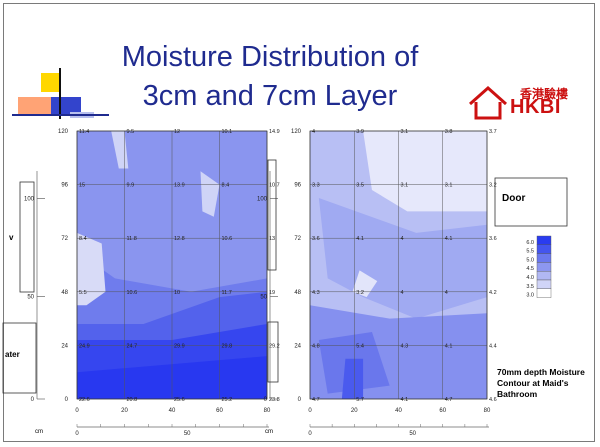 This screenshot has width=600, height=447. I want to click on legend-level-label: 3.0, so click(530, 296).